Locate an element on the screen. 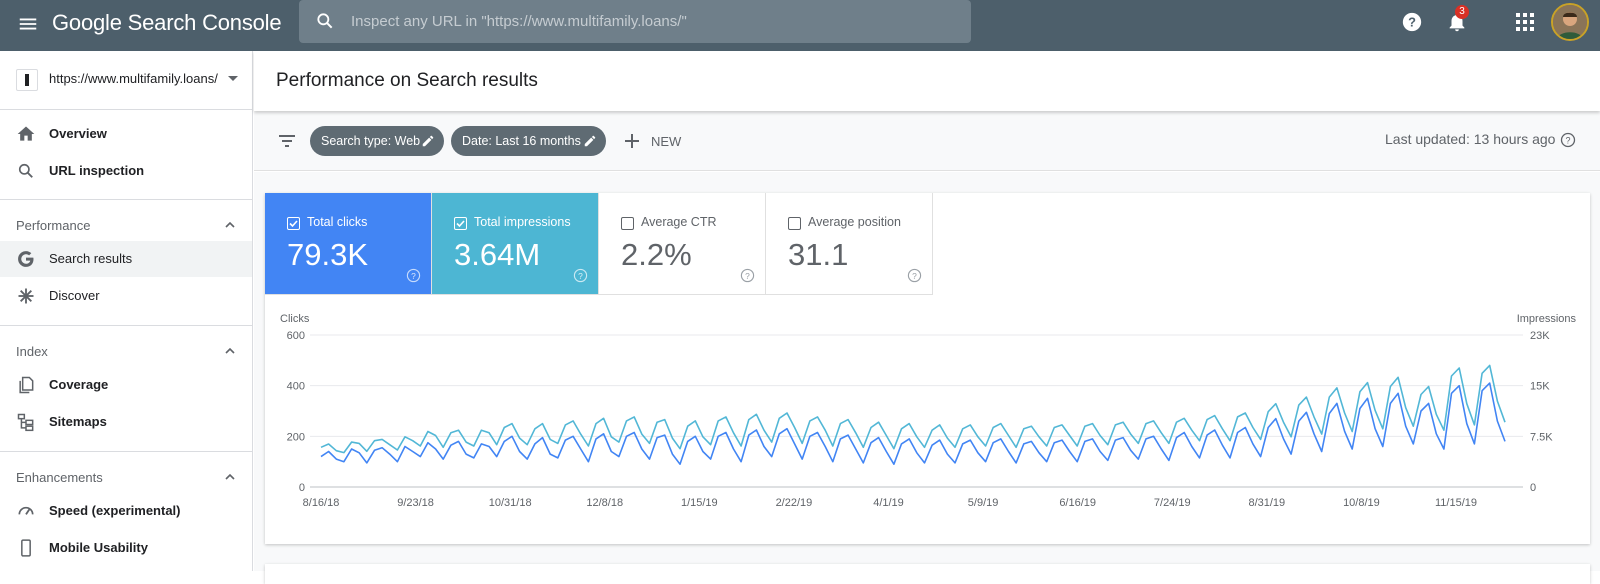 The height and width of the screenshot is (584, 1600). metric-average-ctr: Average CTR 2.2% ? is located at coordinates (682, 244).